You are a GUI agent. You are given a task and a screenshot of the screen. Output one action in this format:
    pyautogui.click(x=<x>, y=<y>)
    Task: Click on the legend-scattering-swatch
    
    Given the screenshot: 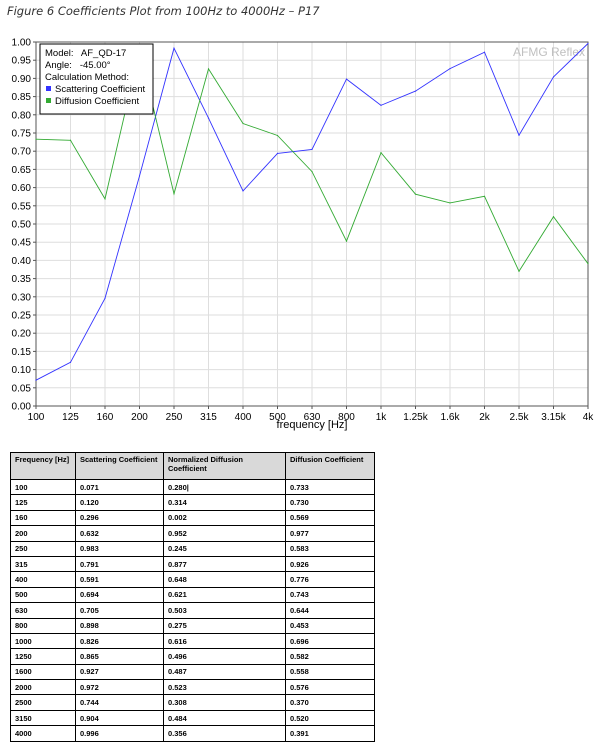 What is the action you would take?
    pyautogui.click(x=48, y=88)
    